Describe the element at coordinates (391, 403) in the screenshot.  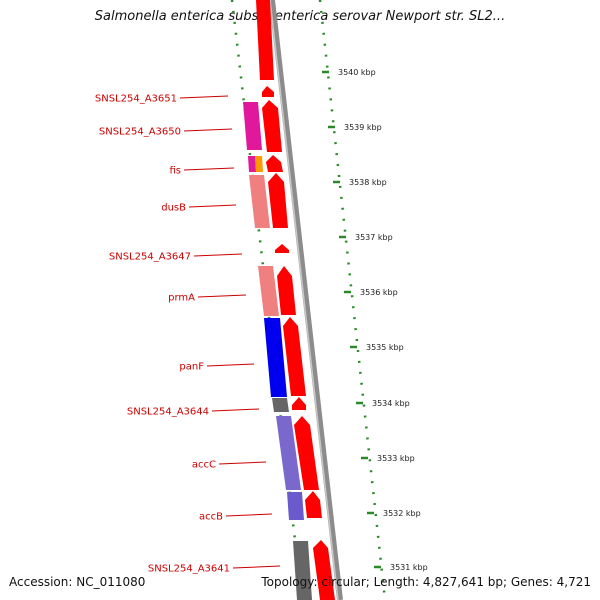
I see `kbp-tick-label: 3534 kbp` at that location.